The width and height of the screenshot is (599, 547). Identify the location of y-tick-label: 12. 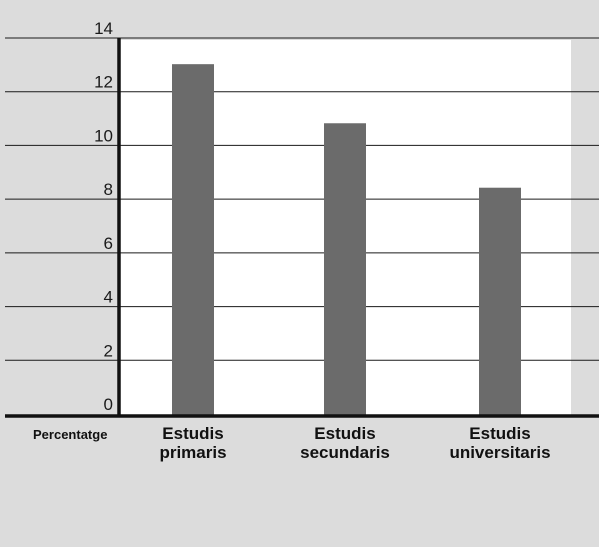
(103, 82).